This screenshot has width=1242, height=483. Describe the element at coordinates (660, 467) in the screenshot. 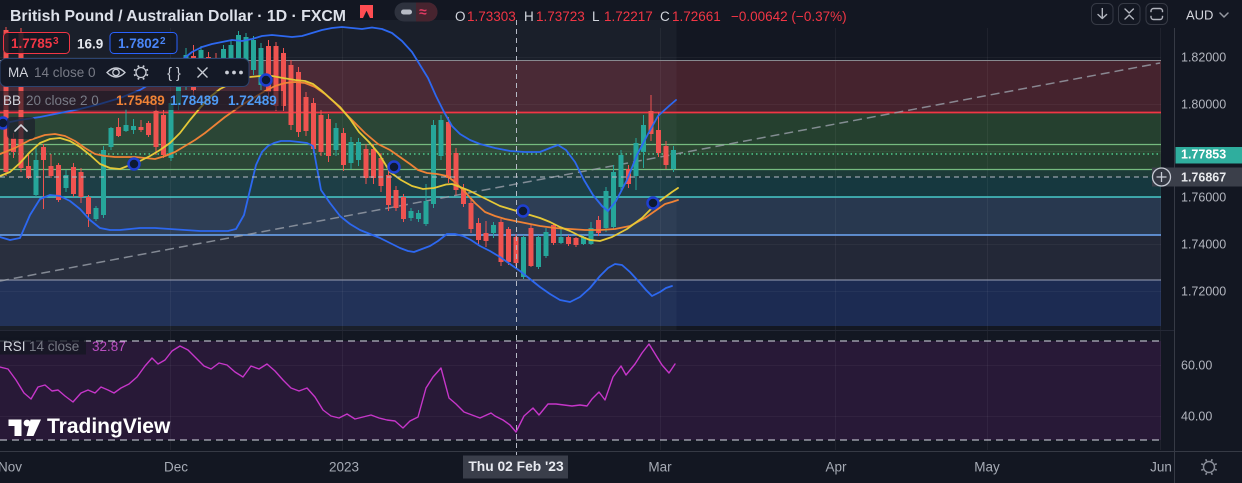

I see `svg-text: Mar` at that location.